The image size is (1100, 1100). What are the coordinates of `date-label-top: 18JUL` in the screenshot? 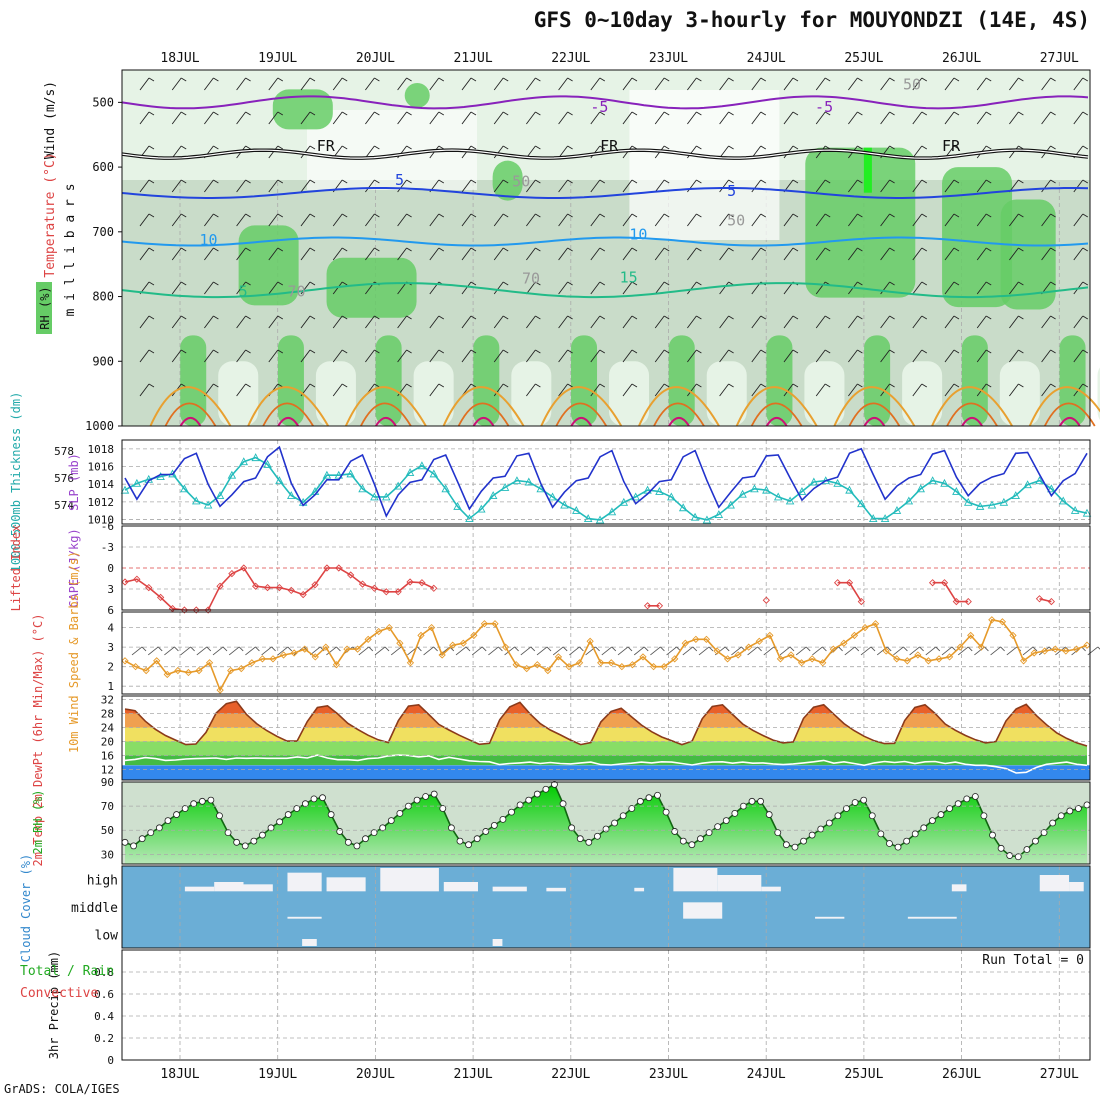 It's located at (179, 58).